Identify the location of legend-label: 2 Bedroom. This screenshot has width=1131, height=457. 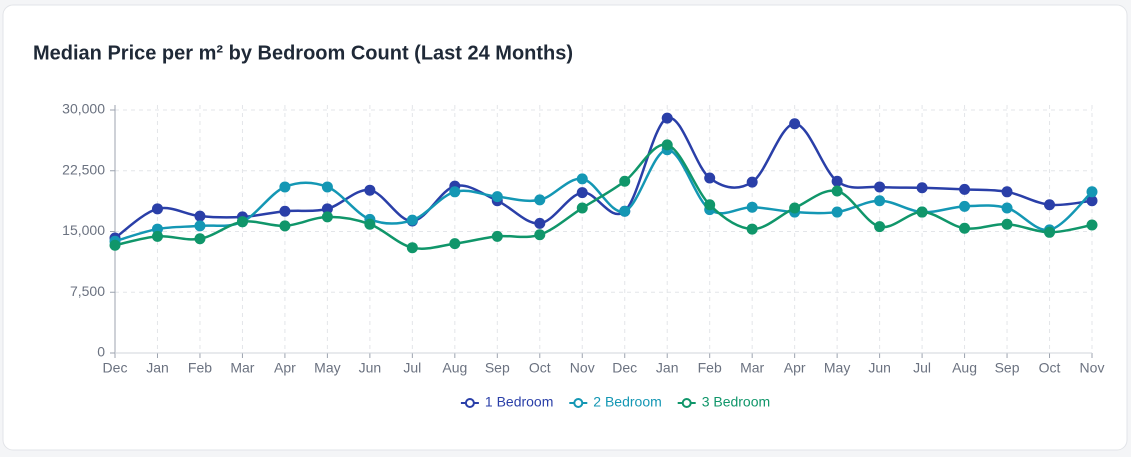
(627, 402).